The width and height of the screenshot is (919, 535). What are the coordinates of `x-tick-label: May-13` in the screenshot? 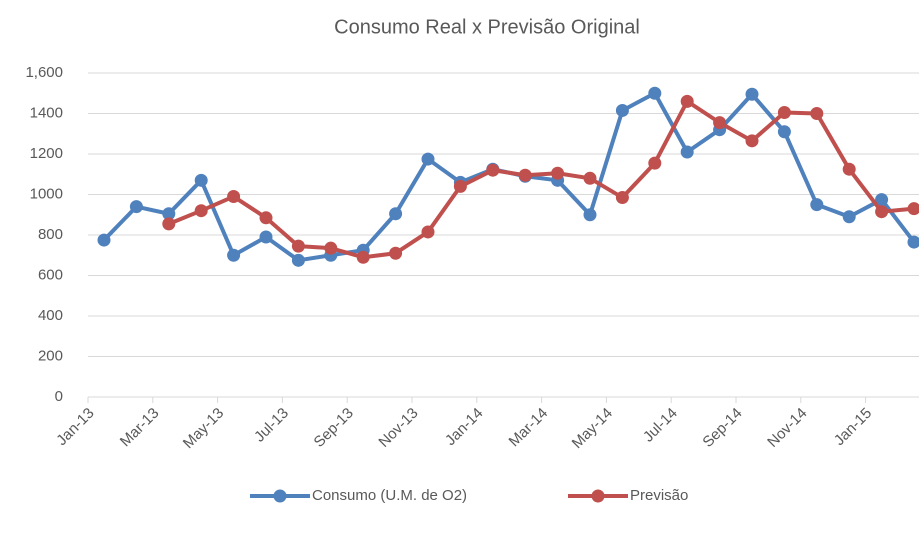 It's located at (203, 428).